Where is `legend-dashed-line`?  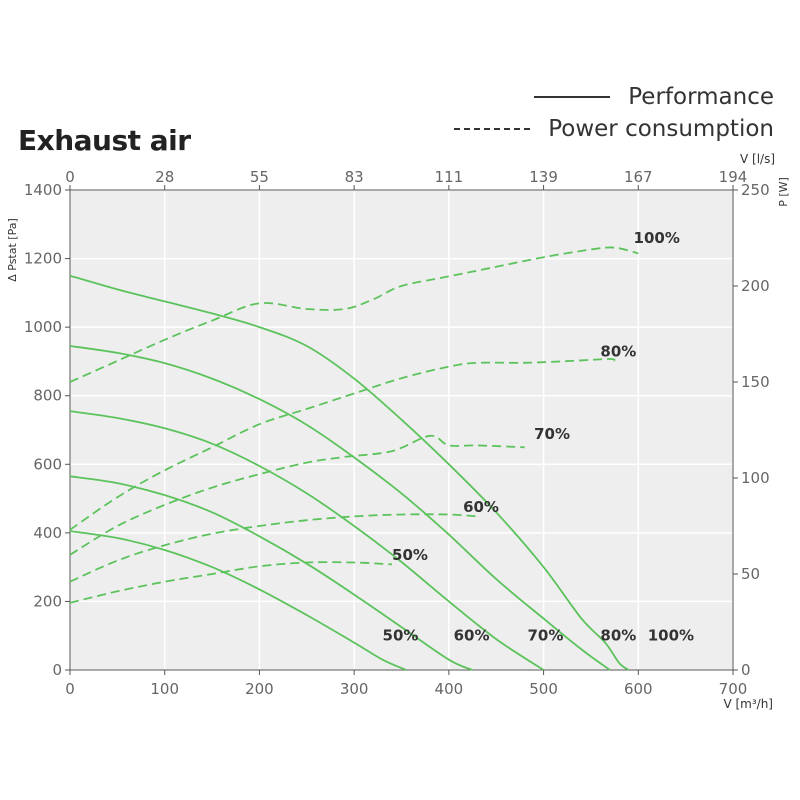
legend-dashed-line is located at coordinates (492, 129).